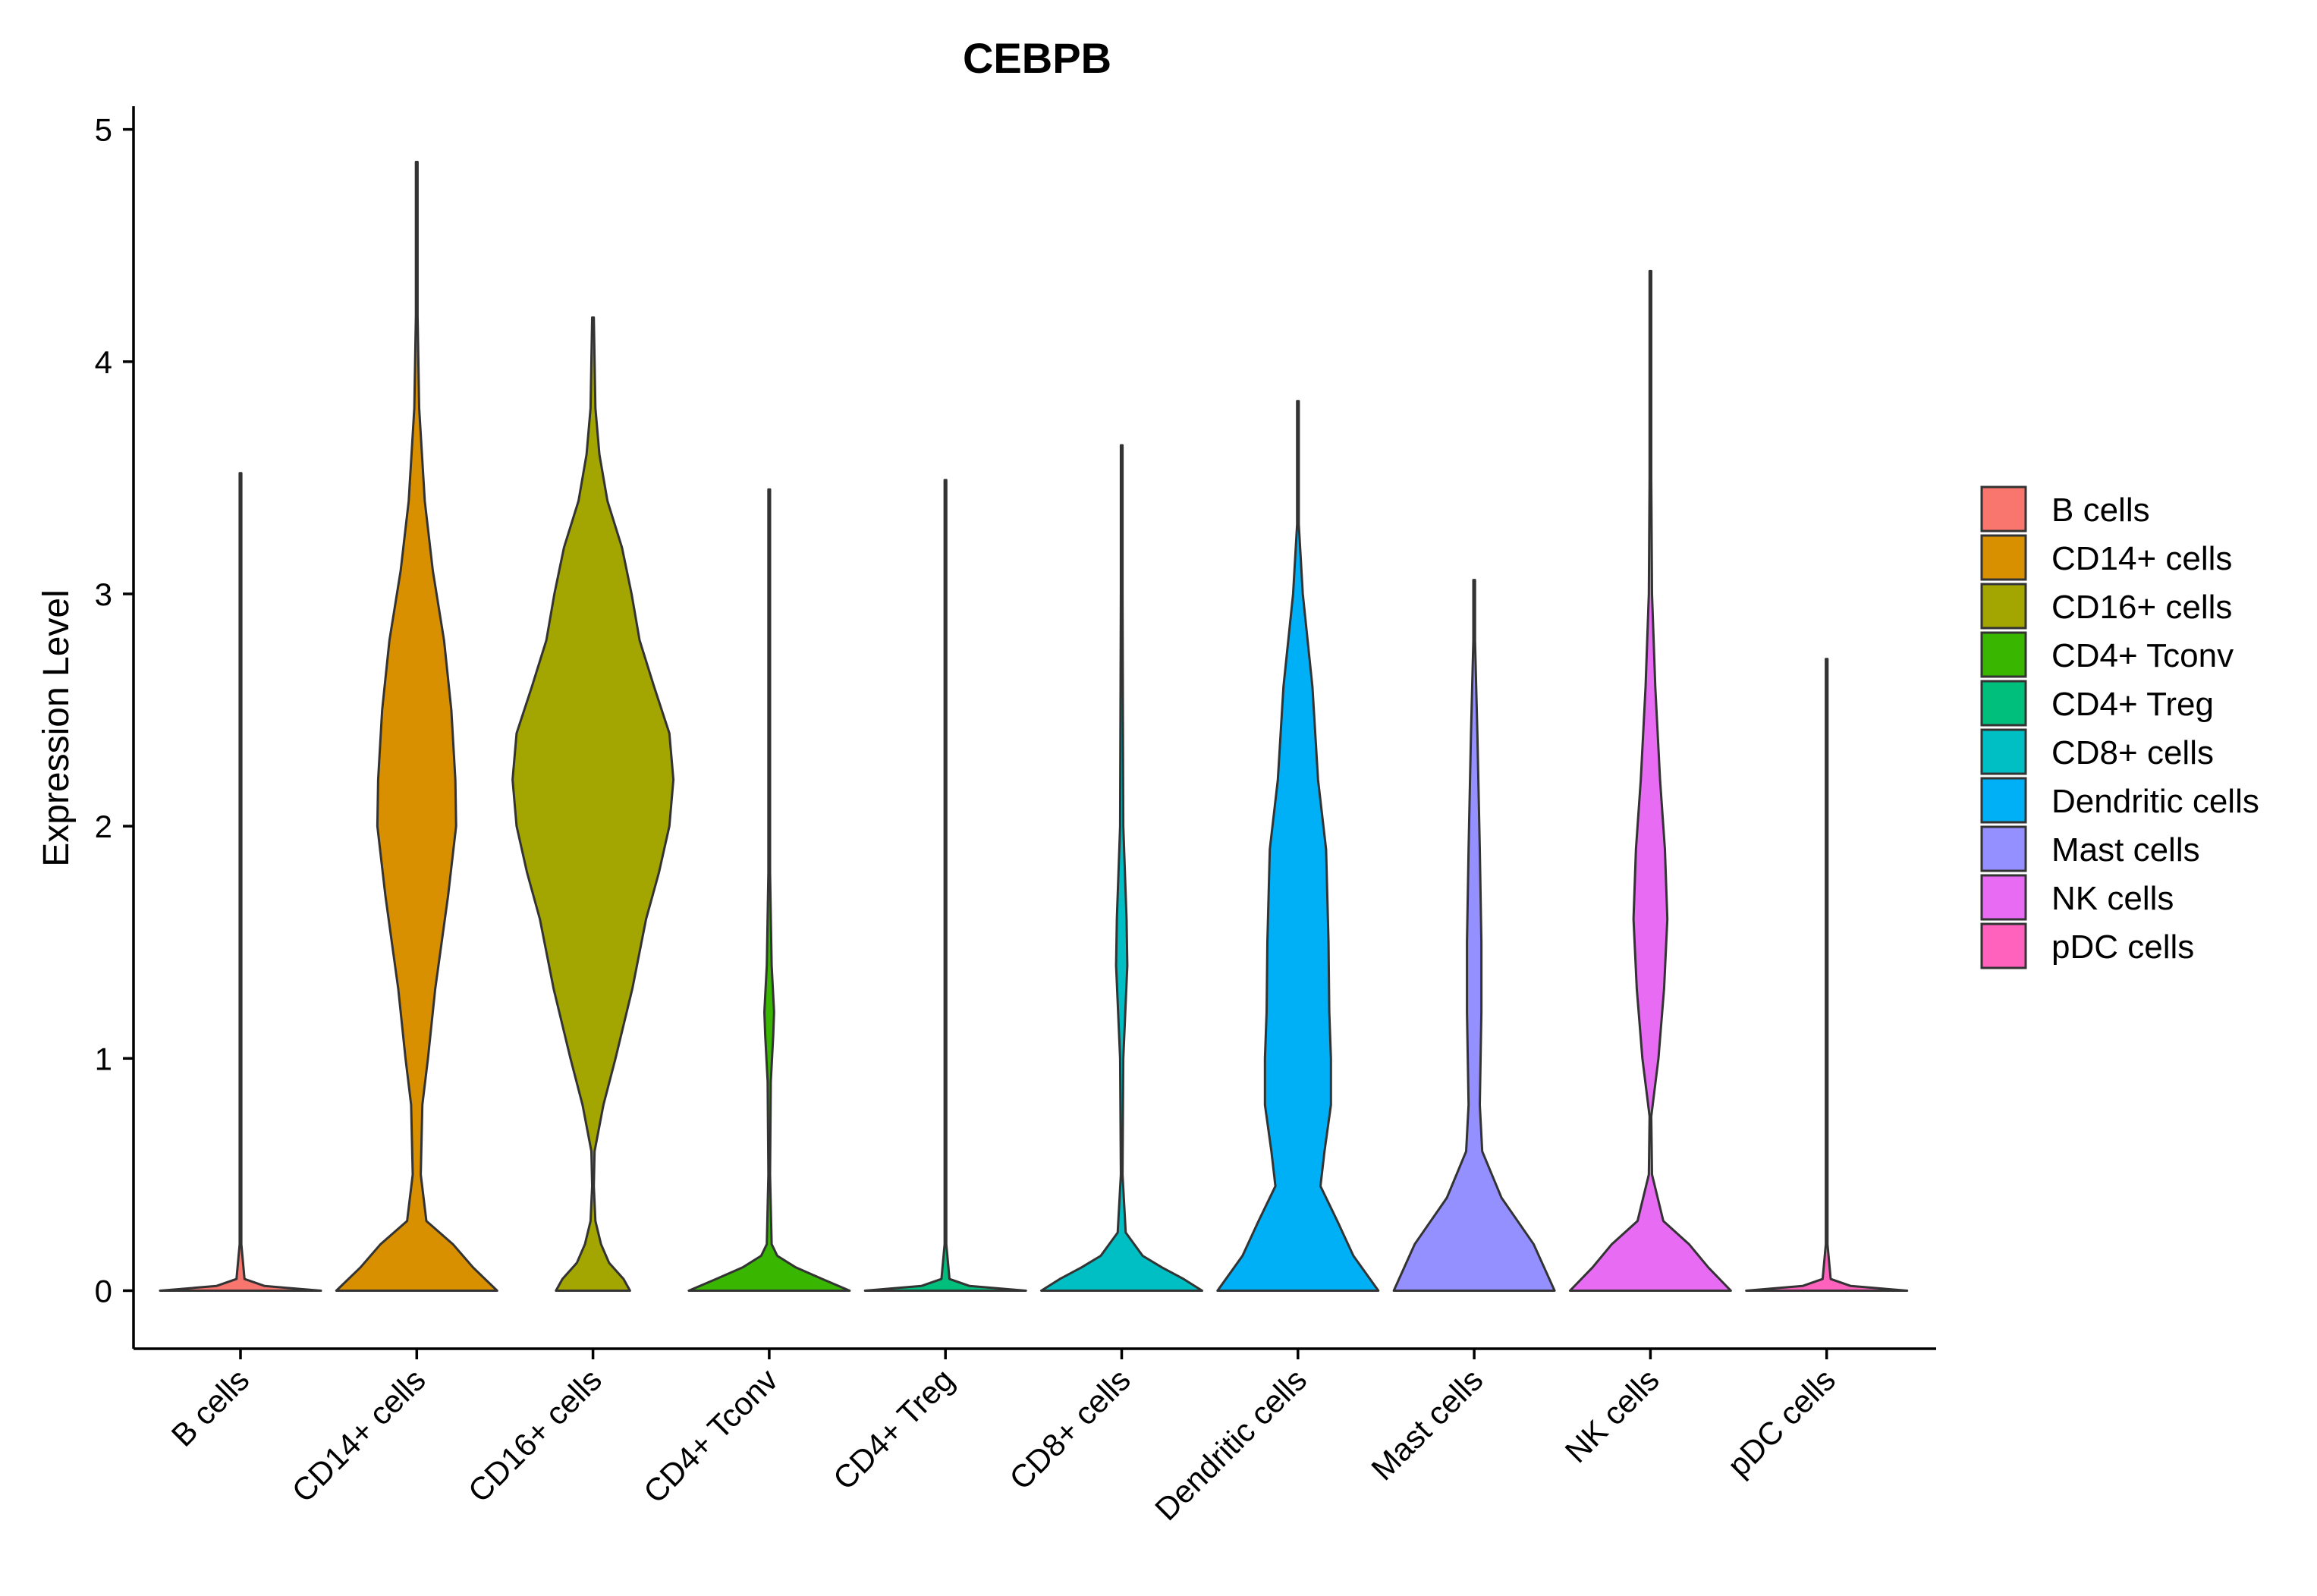 The image size is (2317, 1596). What do you see at coordinates (103, 1291) in the screenshot?
I see `y-tick-label: 0` at bounding box center [103, 1291].